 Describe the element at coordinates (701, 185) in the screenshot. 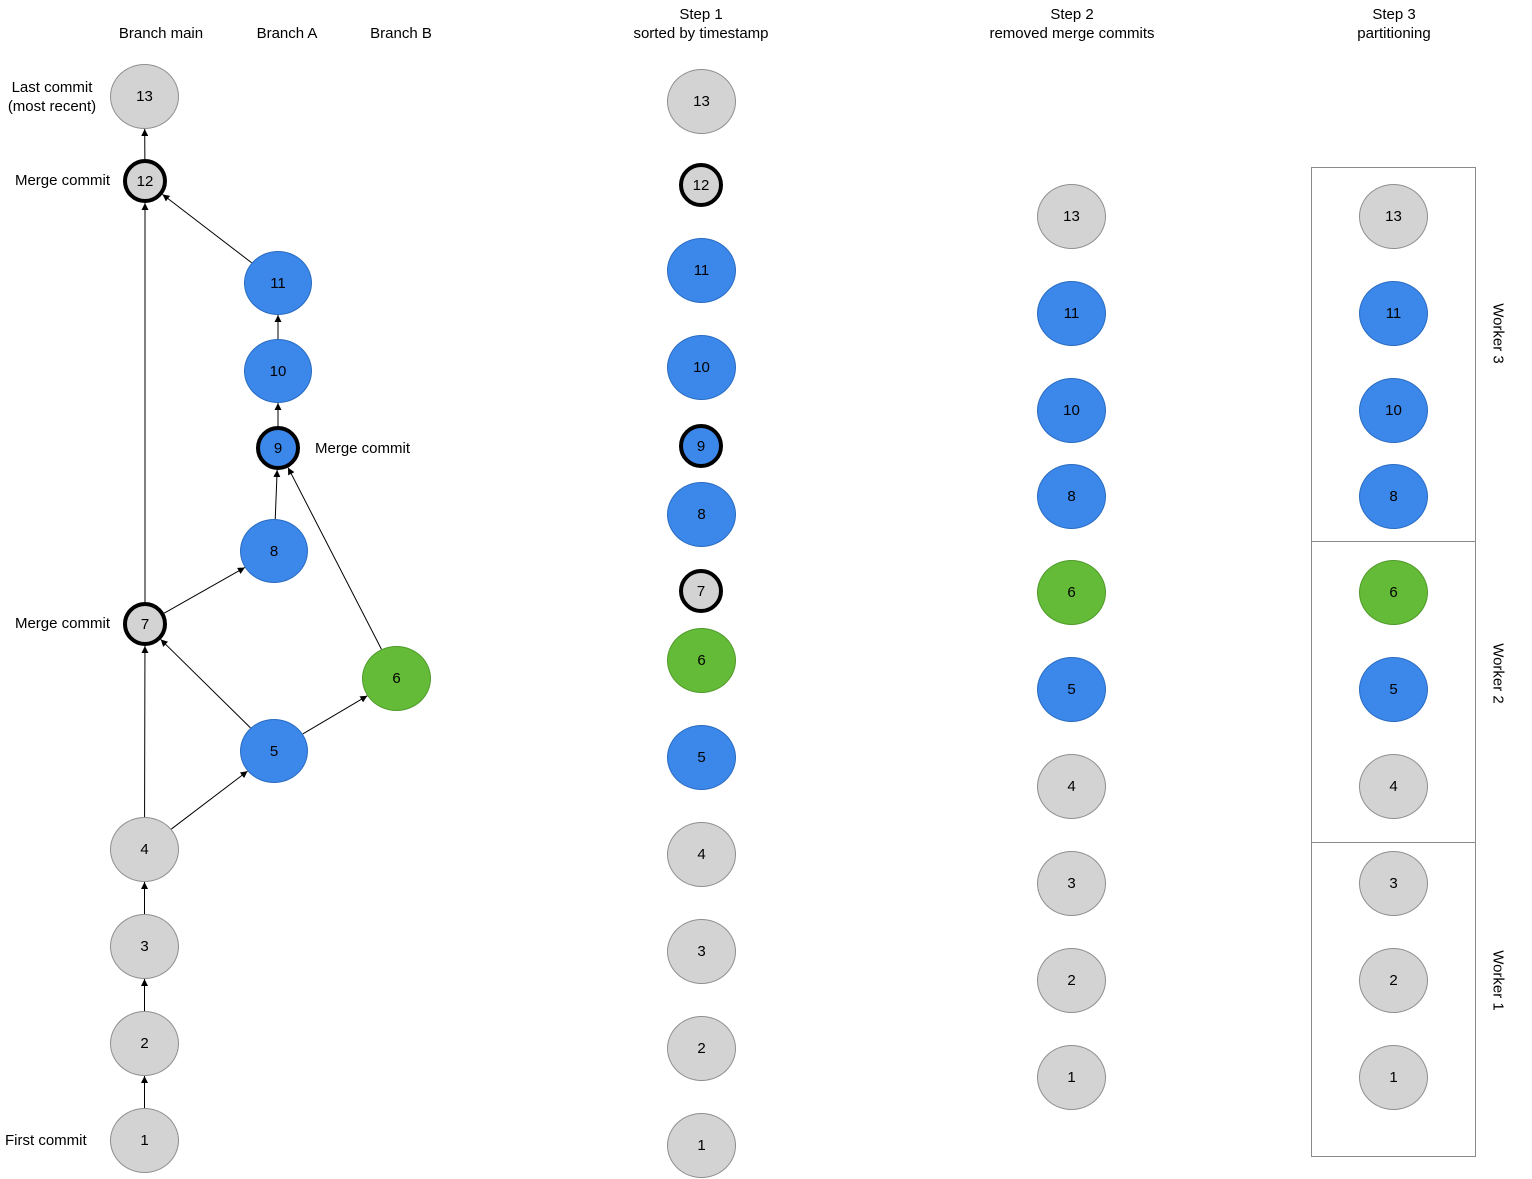

I see `step1-commit-12: 12` at that location.